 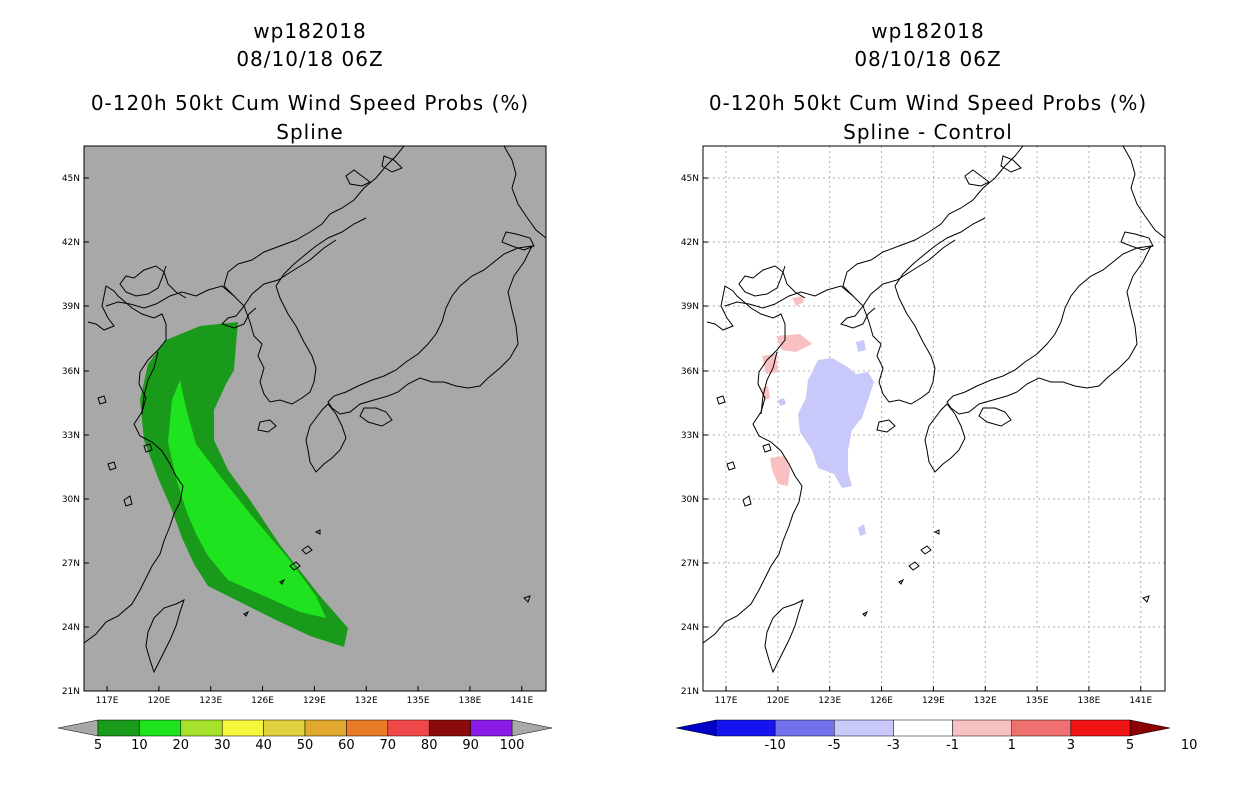 What do you see at coordinates (834, 745) in the screenshot?
I see `colorbar-label: -5` at bounding box center [834, 745].